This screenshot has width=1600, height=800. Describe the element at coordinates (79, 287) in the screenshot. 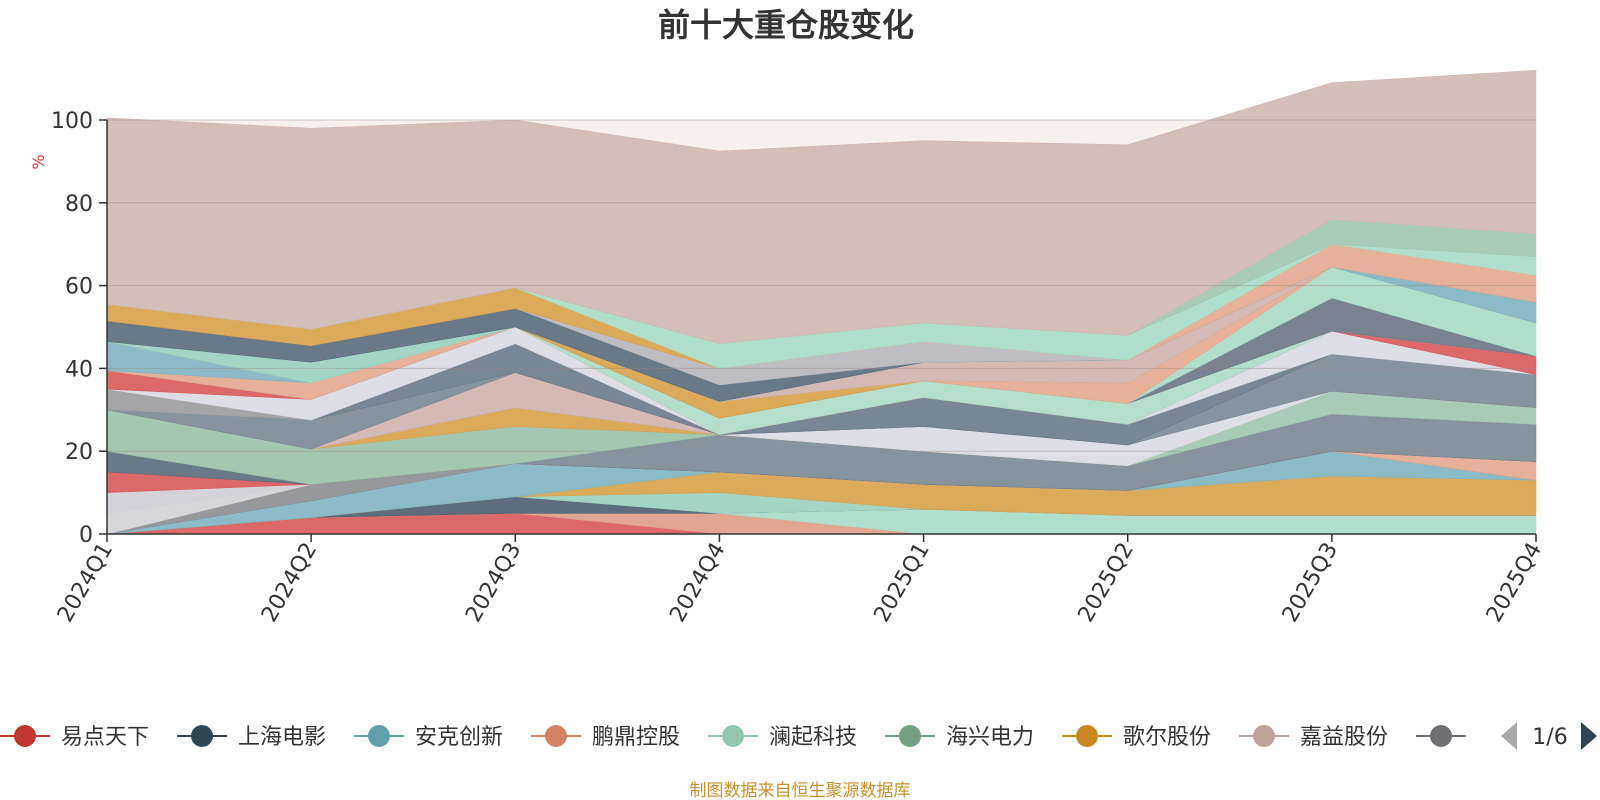

I see `y-tick-label: 60` at that location.